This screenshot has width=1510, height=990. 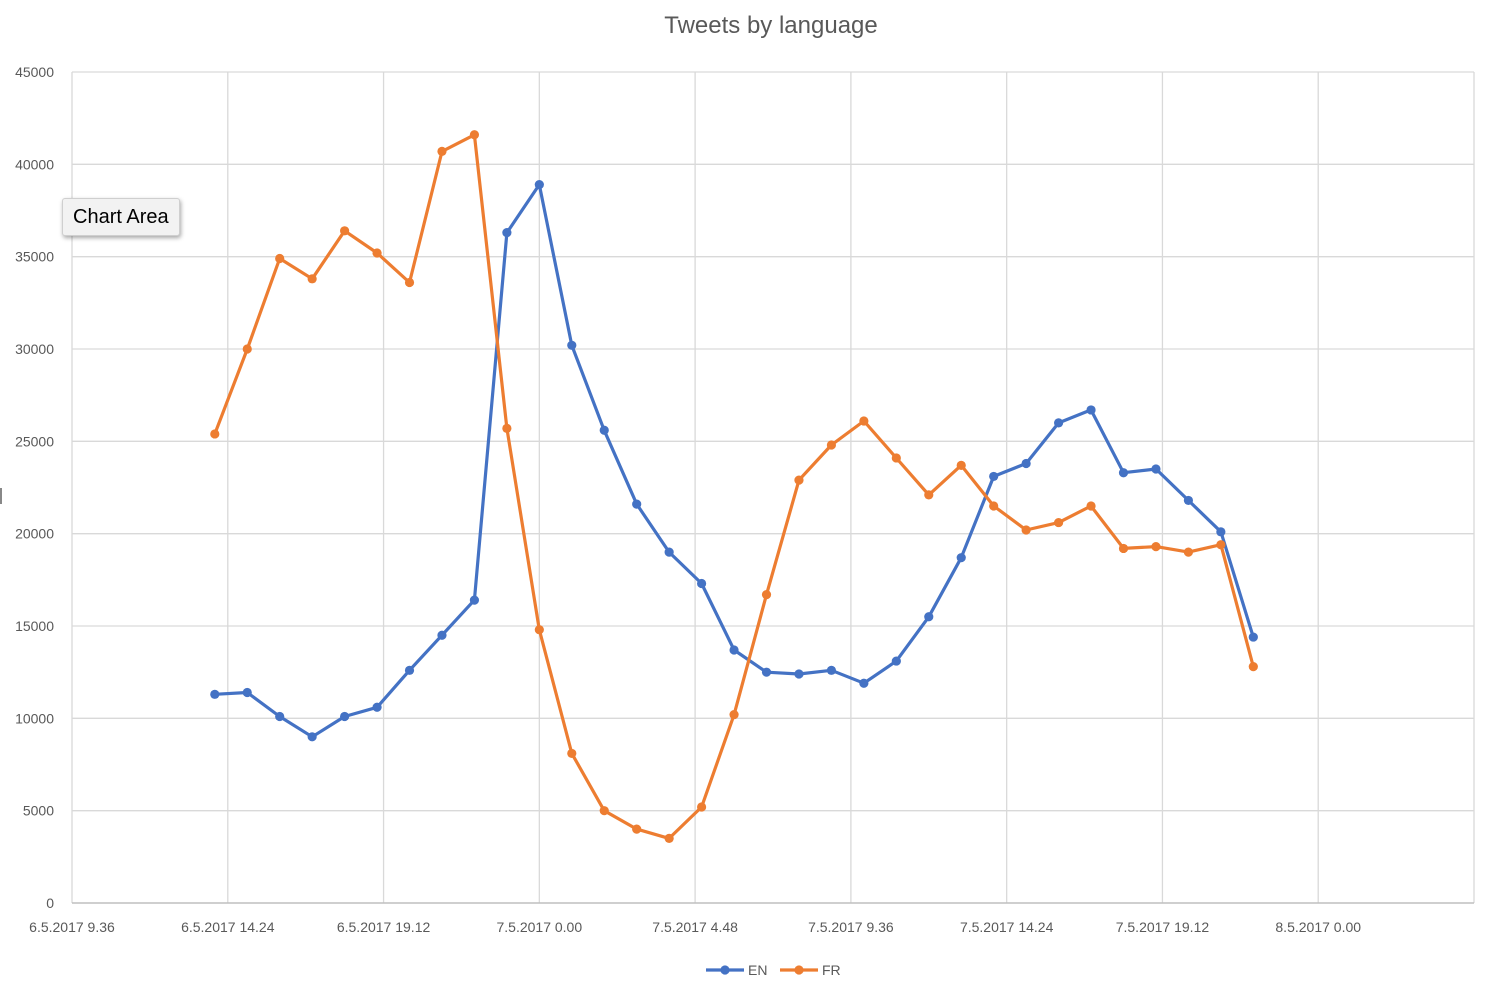 I want to click on x-tick-label: 6.5.2017 19.12, so click(x=384, y=927).